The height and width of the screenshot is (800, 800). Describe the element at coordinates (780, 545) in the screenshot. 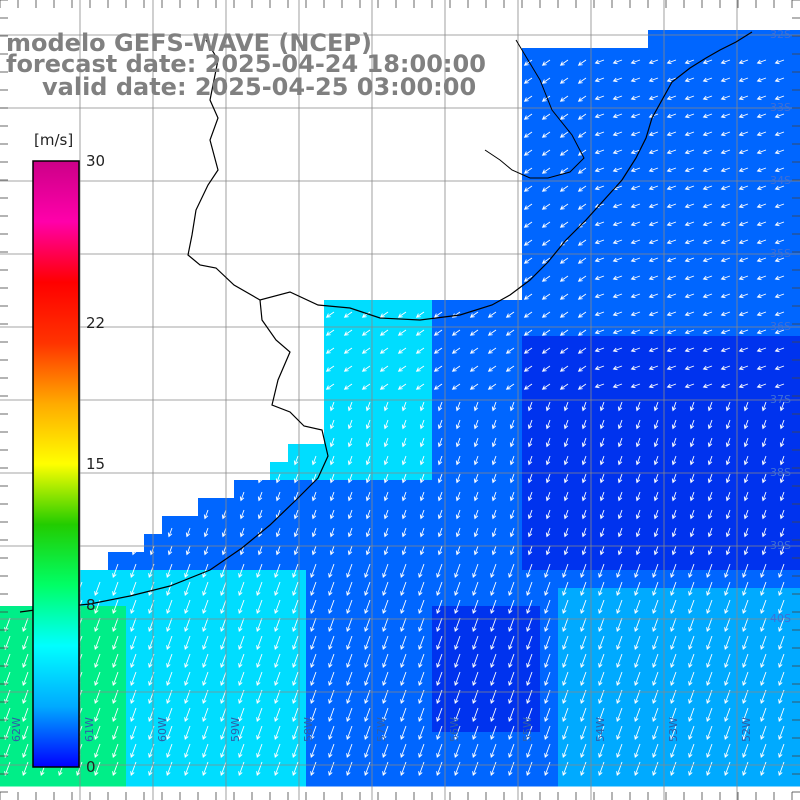

I see `latitude-label: 39S` at that location.